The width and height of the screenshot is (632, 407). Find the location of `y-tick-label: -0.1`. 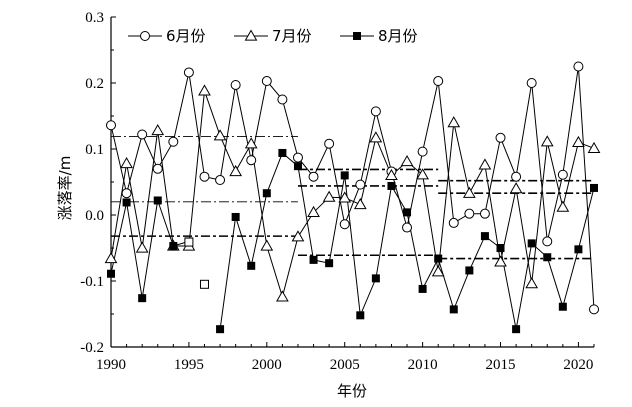

y-tick-label: -0.1 is located at coordinates (92, 282).